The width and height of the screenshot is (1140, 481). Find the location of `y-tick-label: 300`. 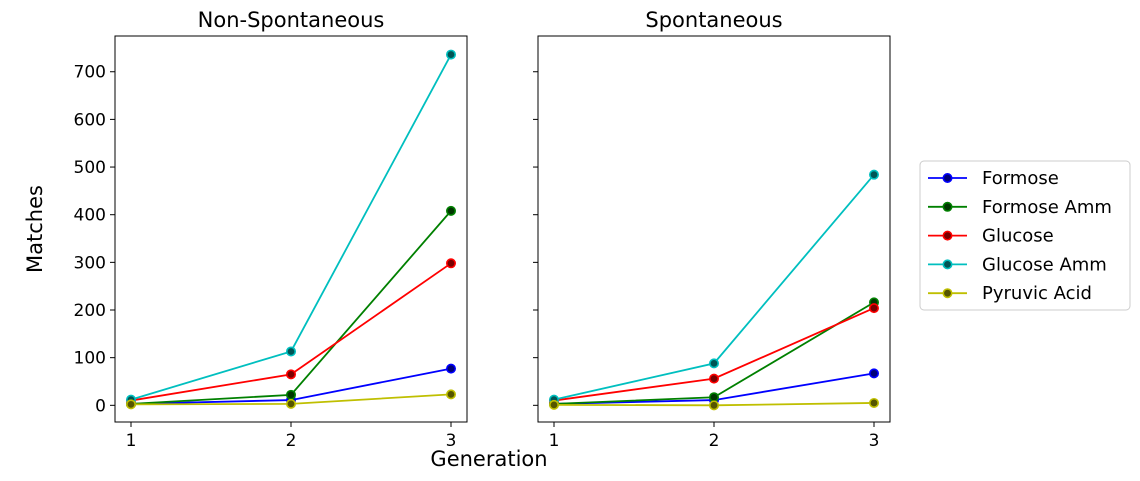

y-tick-label: 300 is located at coordinates (90, 263).